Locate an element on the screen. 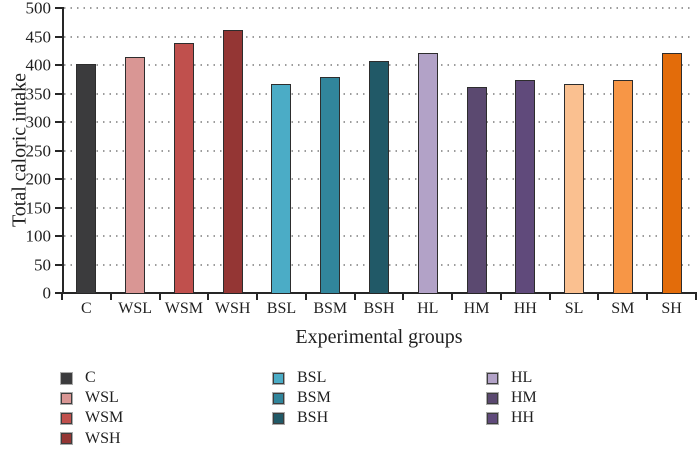 Image resolution: width=699 pixels, height=449 pixels. y-tick-label-0: 0 is located at coordinates (47, 293).